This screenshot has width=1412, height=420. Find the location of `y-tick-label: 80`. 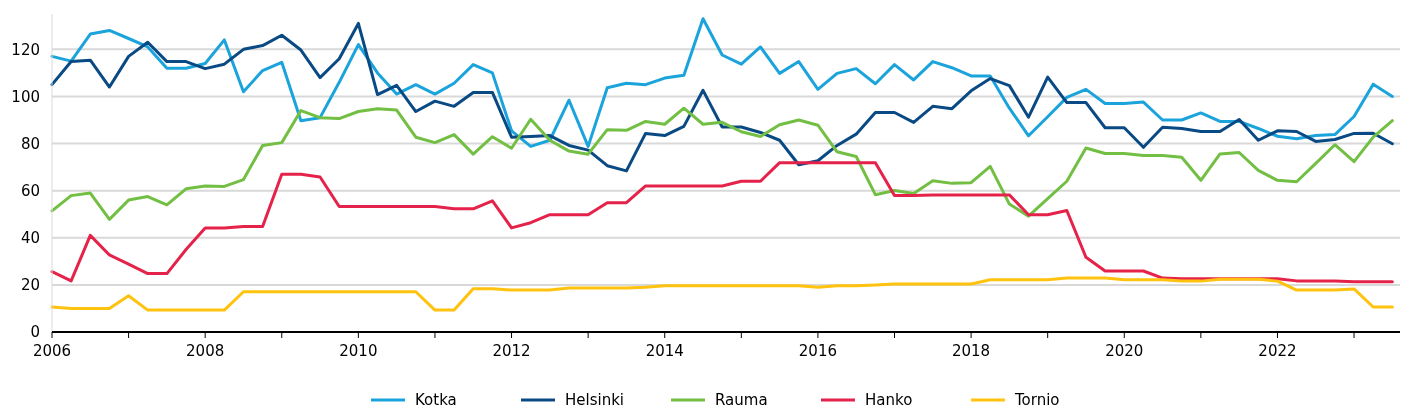

y-tick-label: 80 is located at coordinates (30, 143).